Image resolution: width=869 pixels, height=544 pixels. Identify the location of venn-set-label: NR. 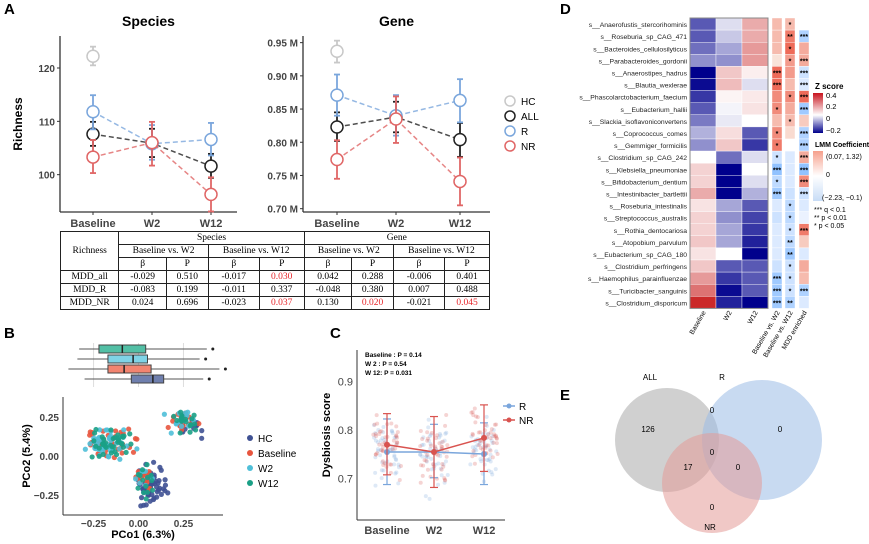
(710, 527).